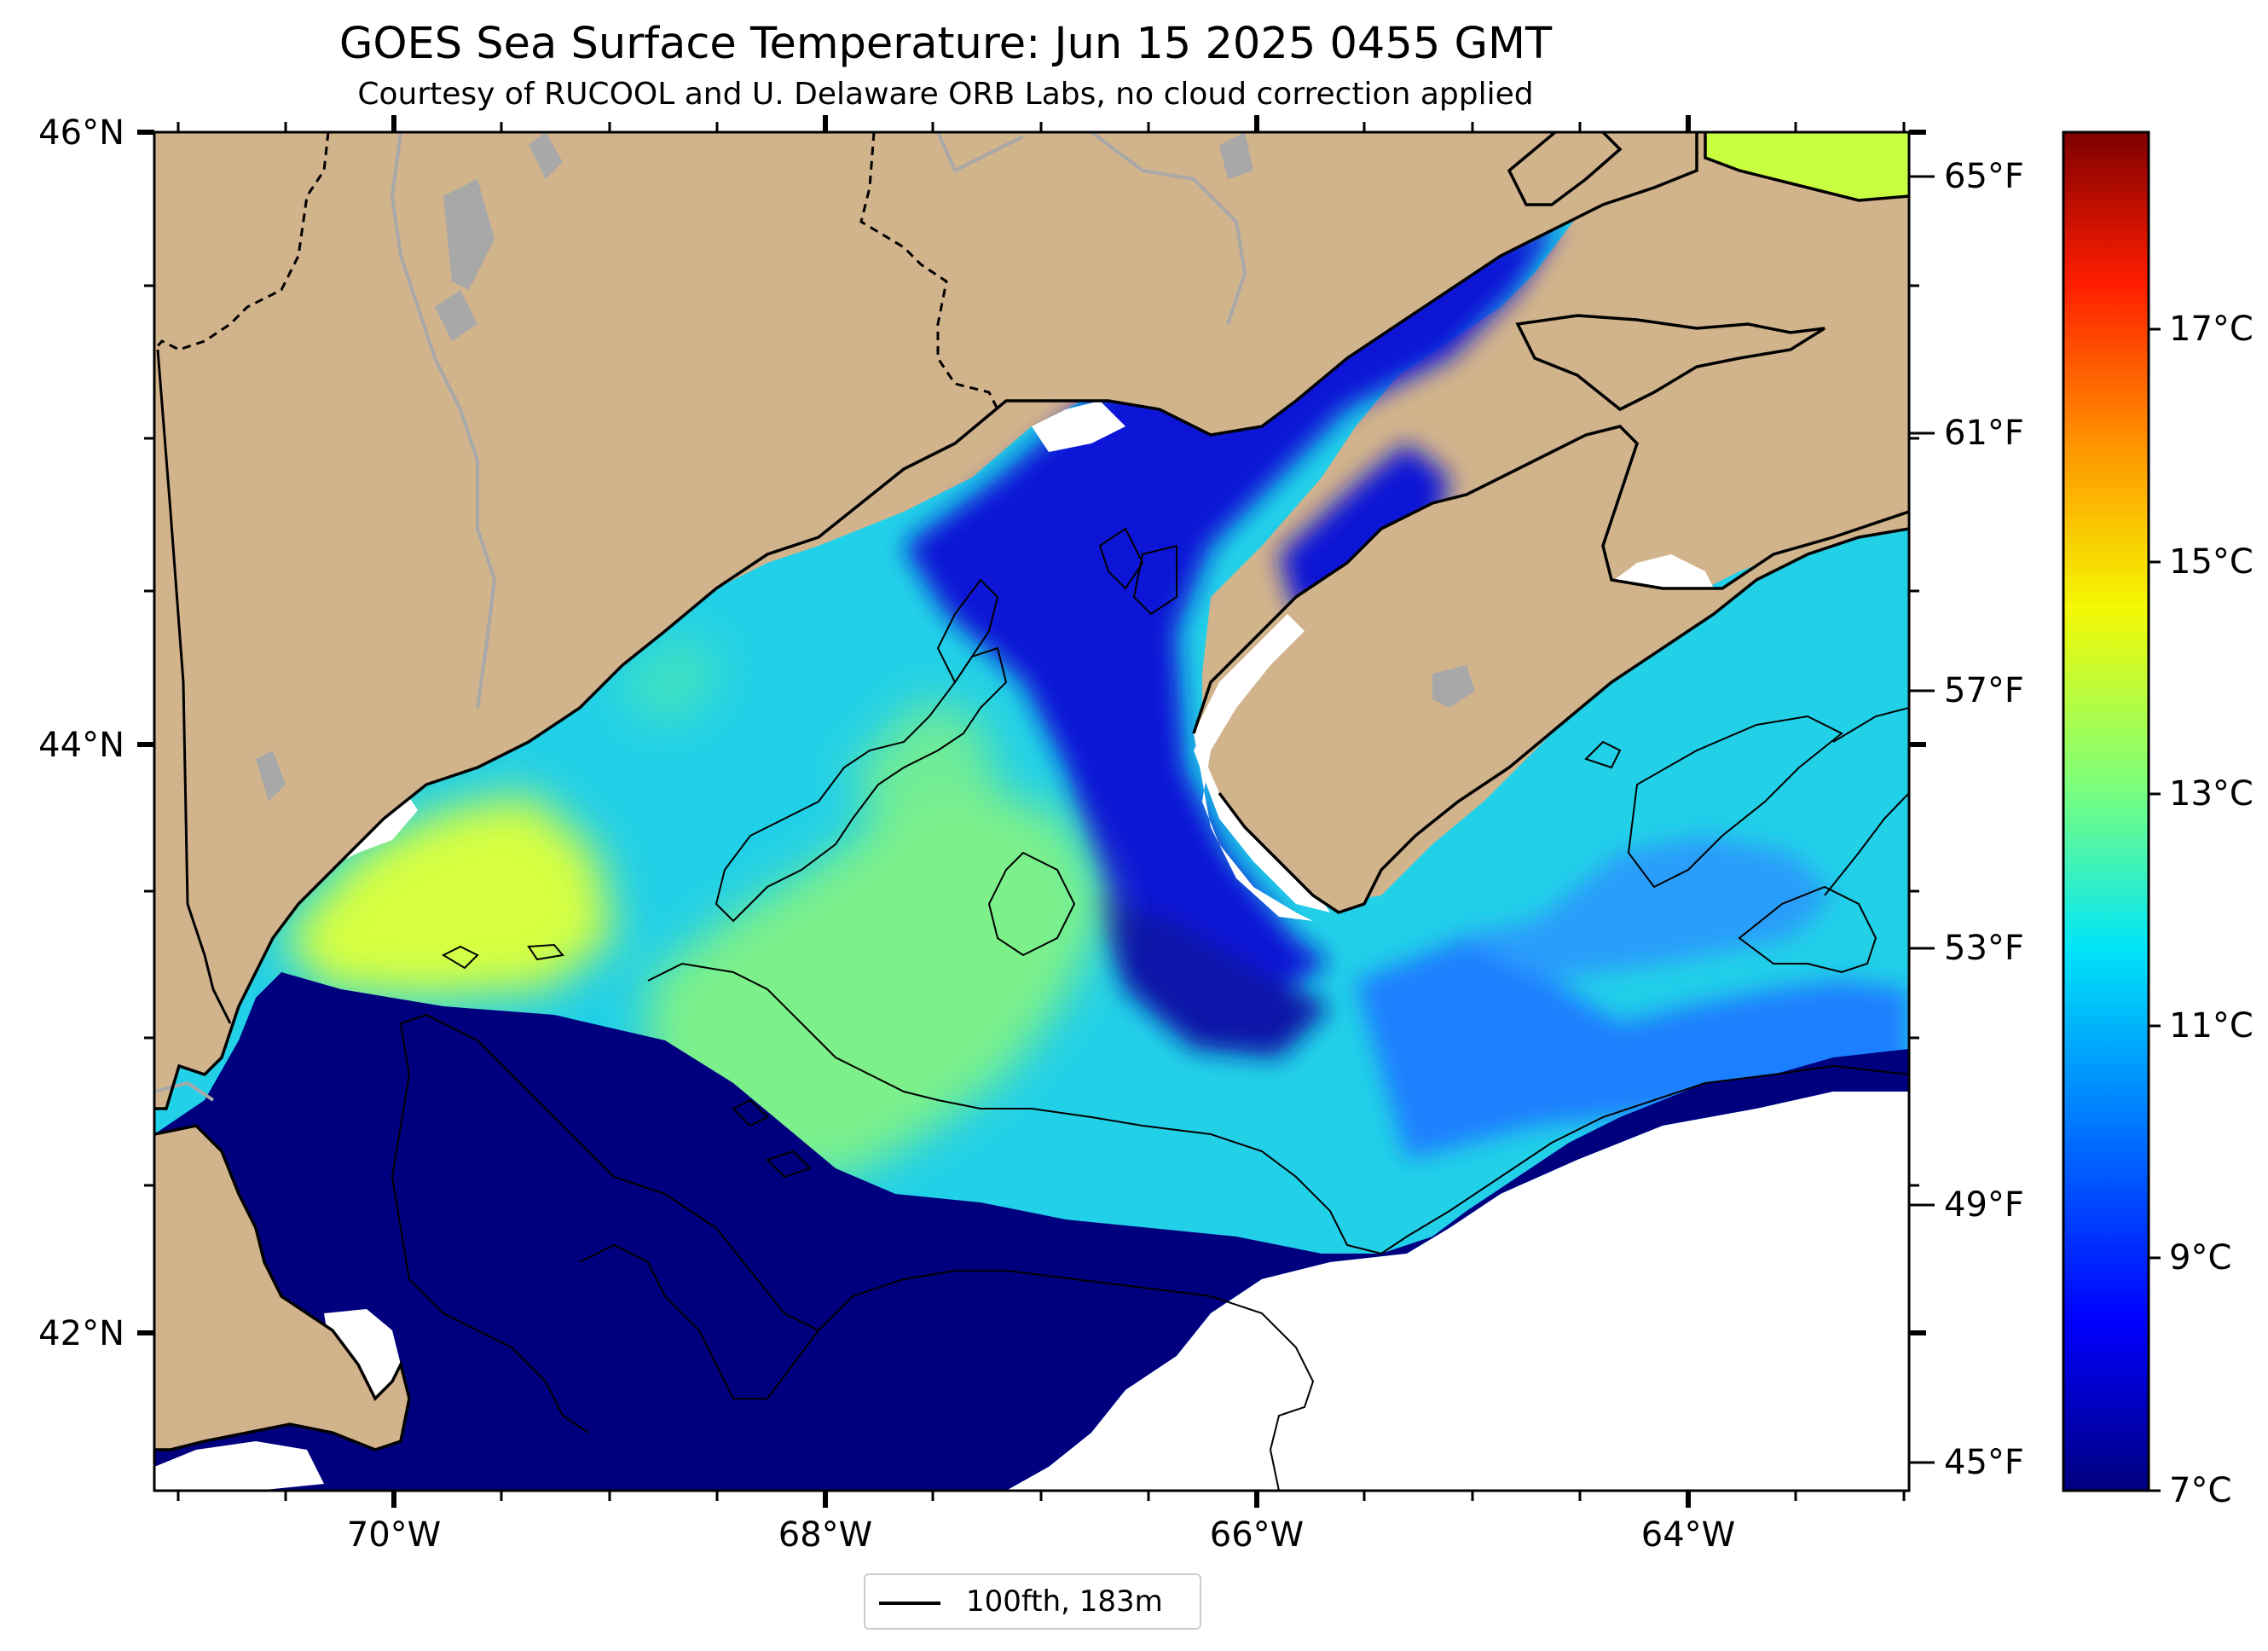 The width and height of the screenshot is (2268, 1651). I want to click on lon-label-68w: 68°W, so click(826, 1535).